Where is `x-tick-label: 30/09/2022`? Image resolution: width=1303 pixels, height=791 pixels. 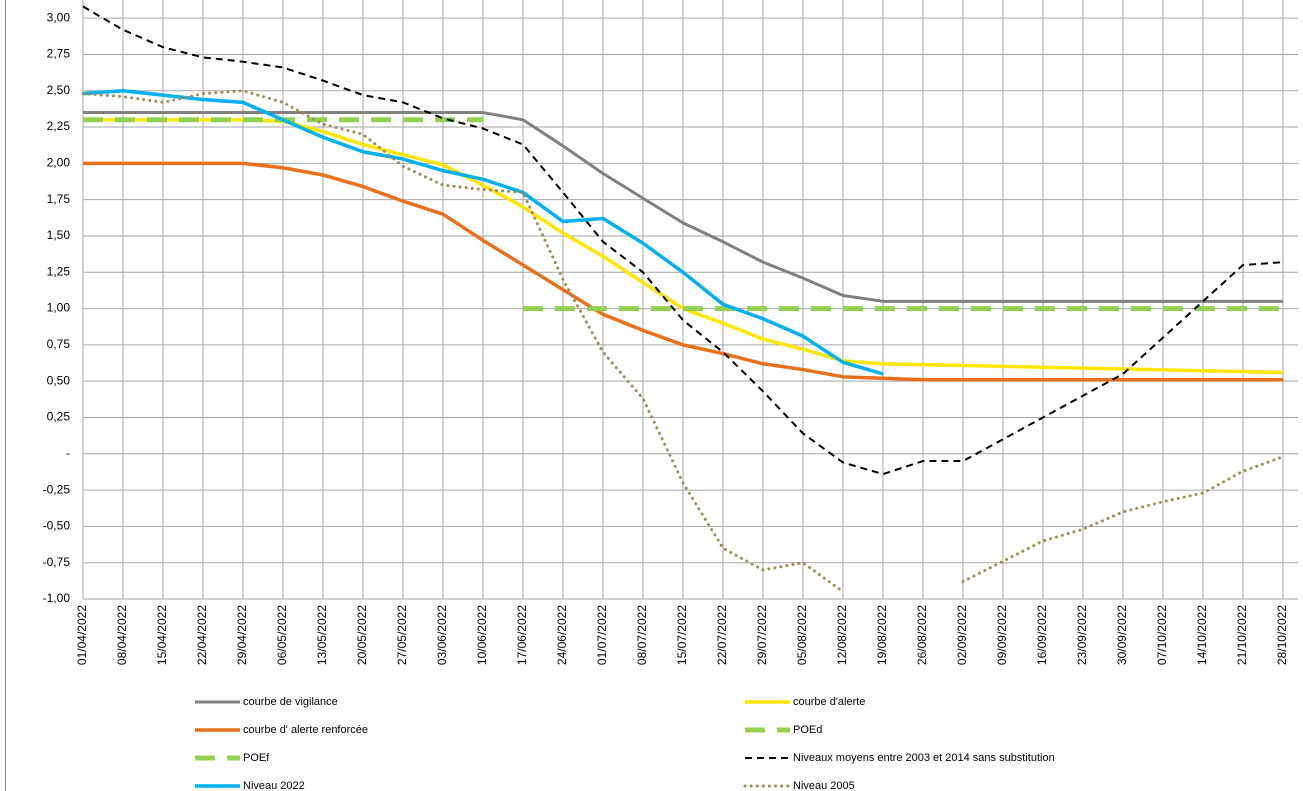 x-tick-label: 30/09/2022 is located at coordinates (1122, 635).